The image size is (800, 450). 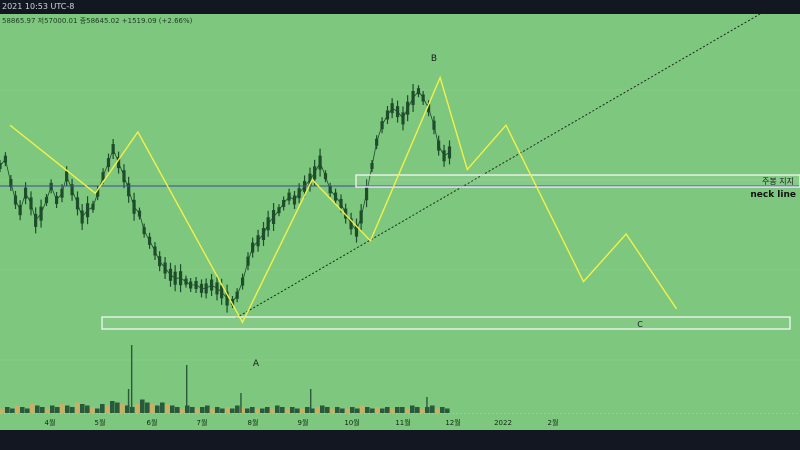 What do you see at coordinates (253, 422) in the screenshot?
I see `x-tick-label-4: 8월` at bounding box center [253, 422].